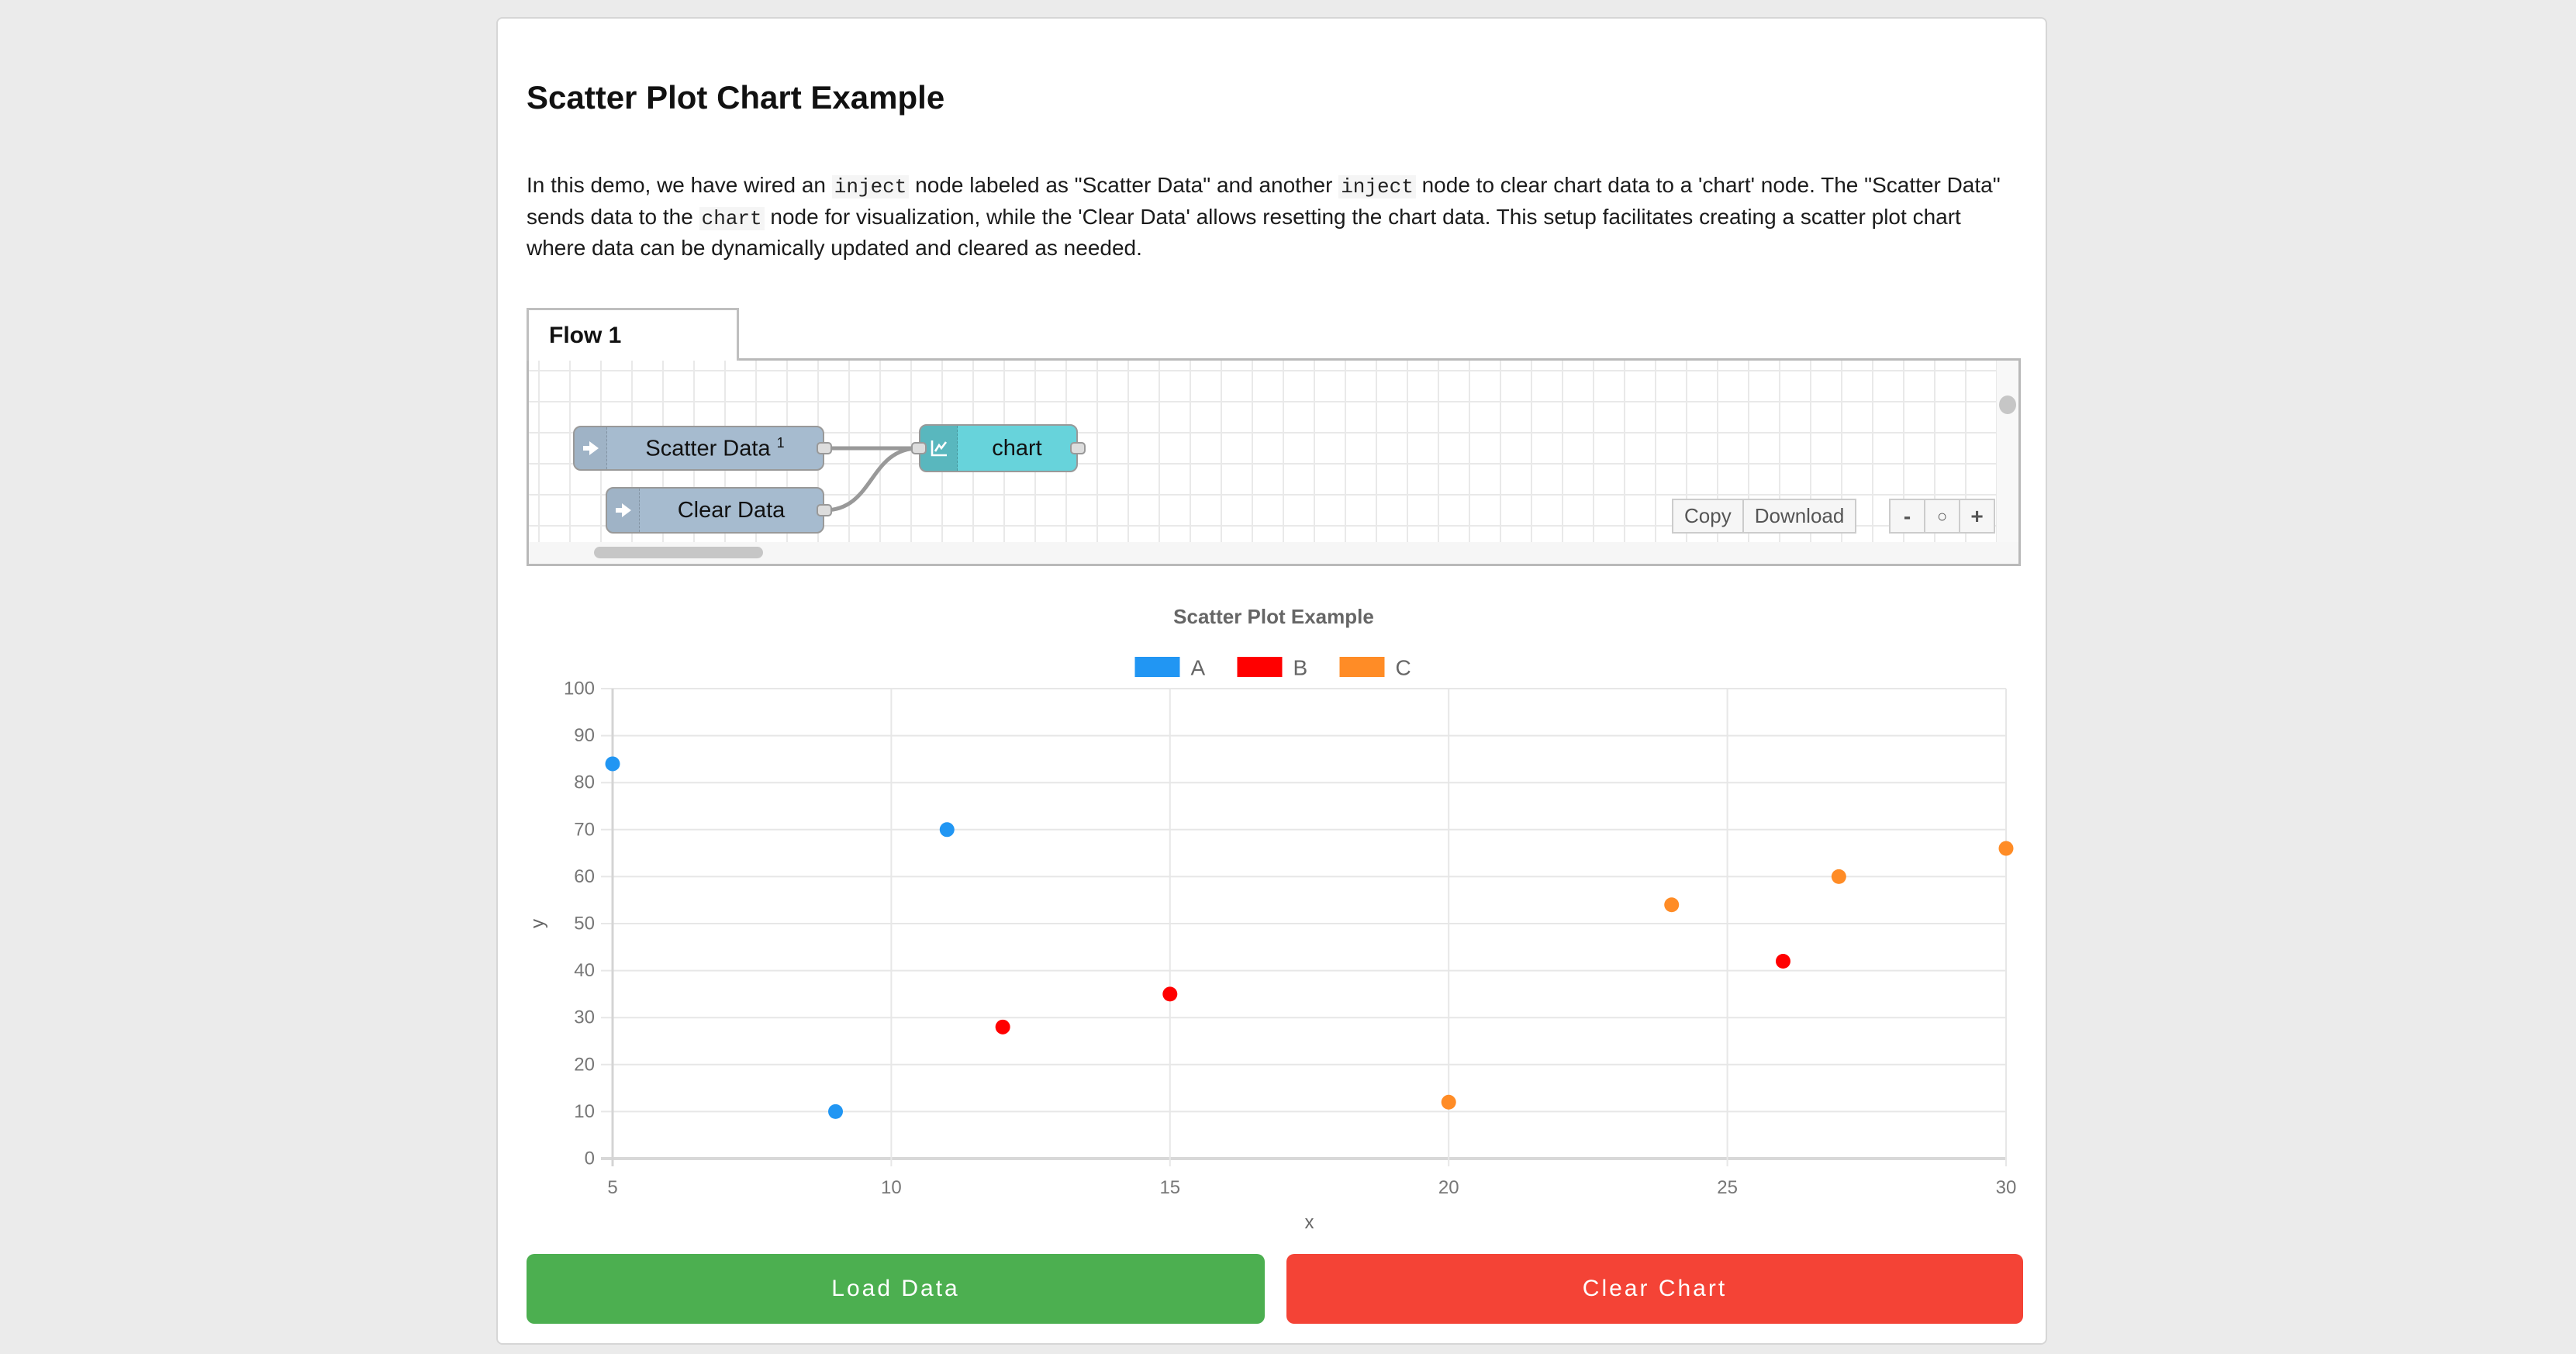 The height and width of the screenshot is (1354, 2576). I want to click on flow-tab-label: Flow 1, so click(585, 335).